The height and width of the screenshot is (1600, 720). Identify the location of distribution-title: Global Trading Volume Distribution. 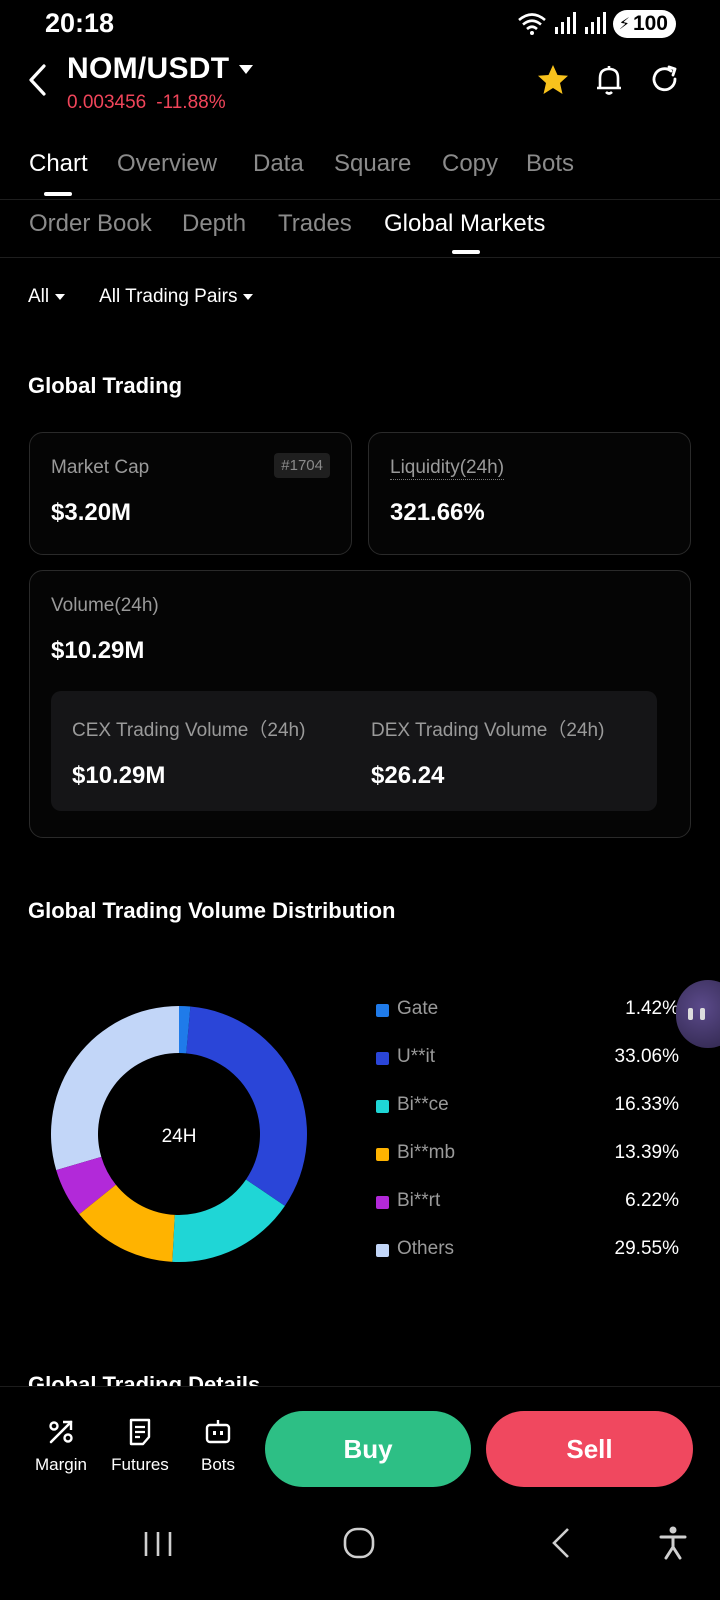
(212, 910).